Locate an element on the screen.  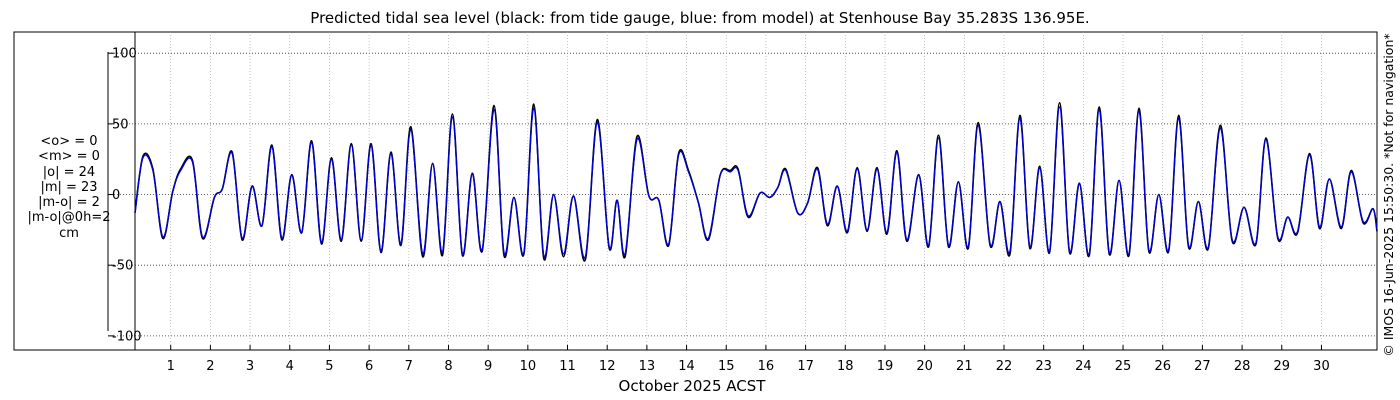
x-tick-label: 3 is located at coordinates (250, 366).